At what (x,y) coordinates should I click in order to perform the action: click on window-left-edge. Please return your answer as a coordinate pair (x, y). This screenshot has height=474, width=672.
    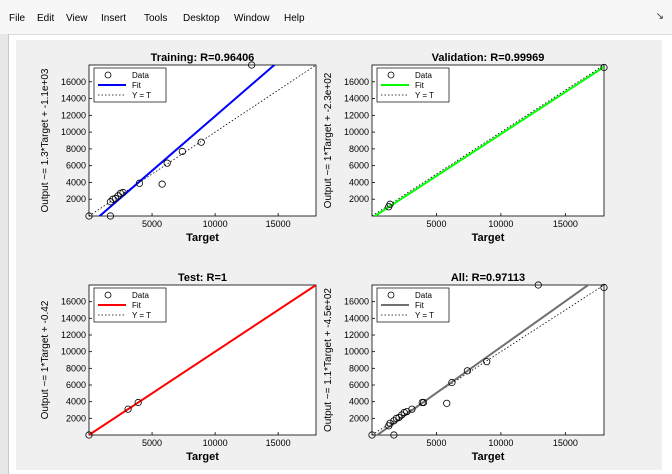
    Looking at the image, I should click on (4, 254).